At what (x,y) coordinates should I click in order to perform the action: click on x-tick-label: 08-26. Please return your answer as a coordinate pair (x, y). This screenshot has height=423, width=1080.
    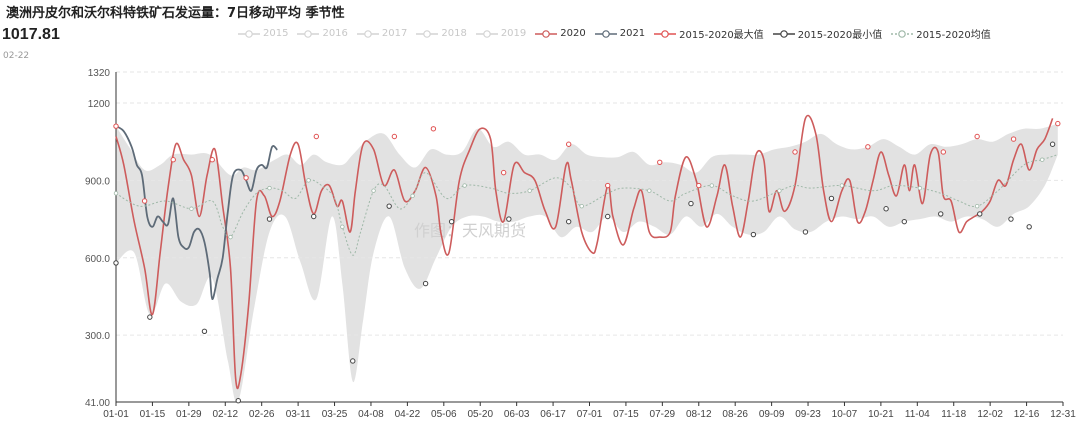
    Looking at the image, I should click on (735, 414).